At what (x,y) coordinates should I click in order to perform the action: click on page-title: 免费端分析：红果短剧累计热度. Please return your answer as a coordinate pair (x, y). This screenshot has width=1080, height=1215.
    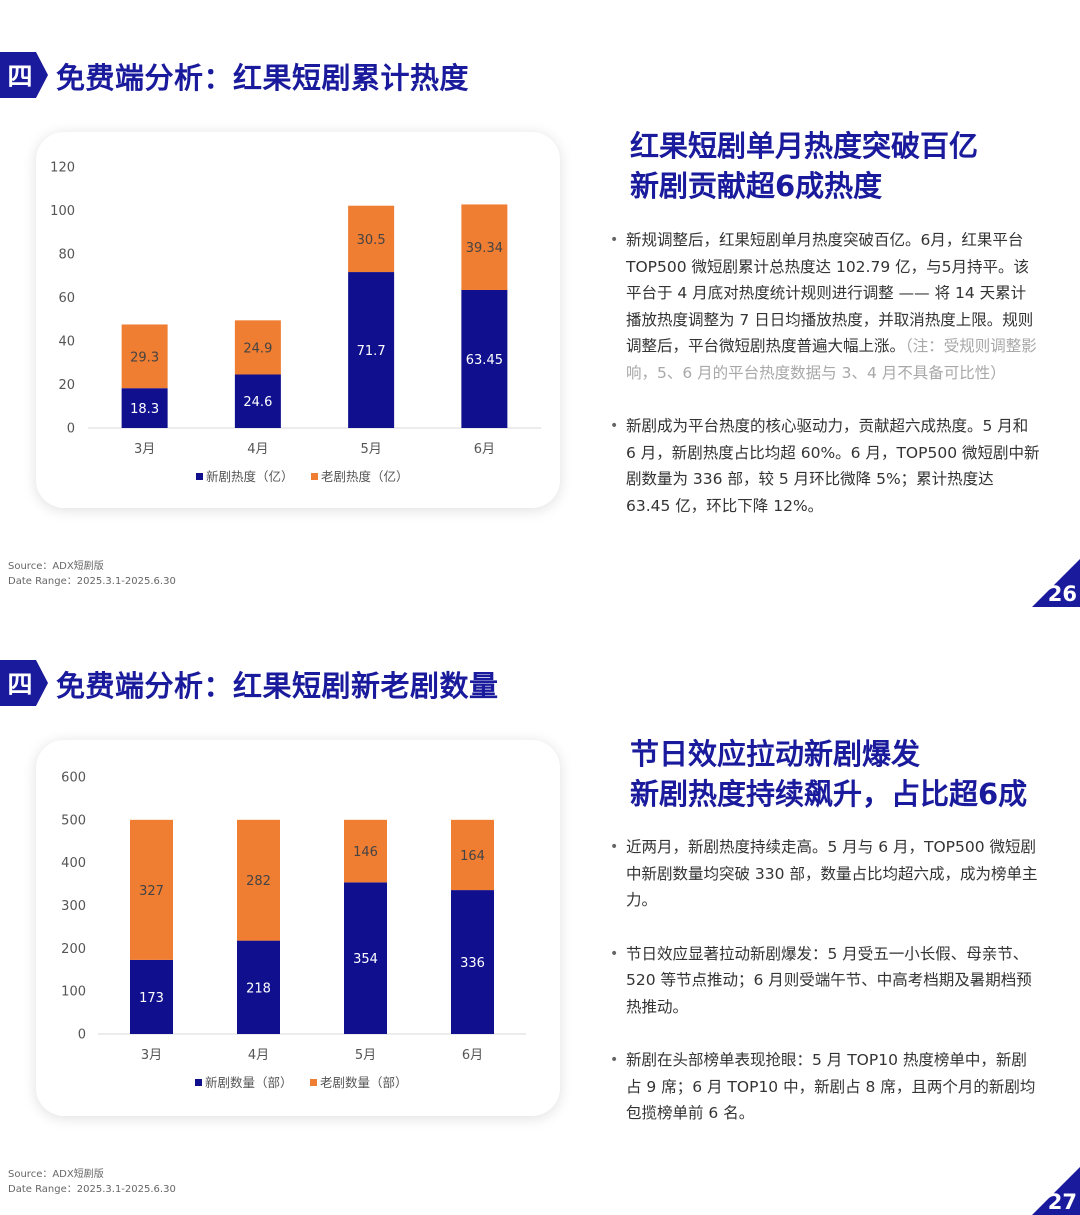
    Looking at the image, I should click on (263, 78).